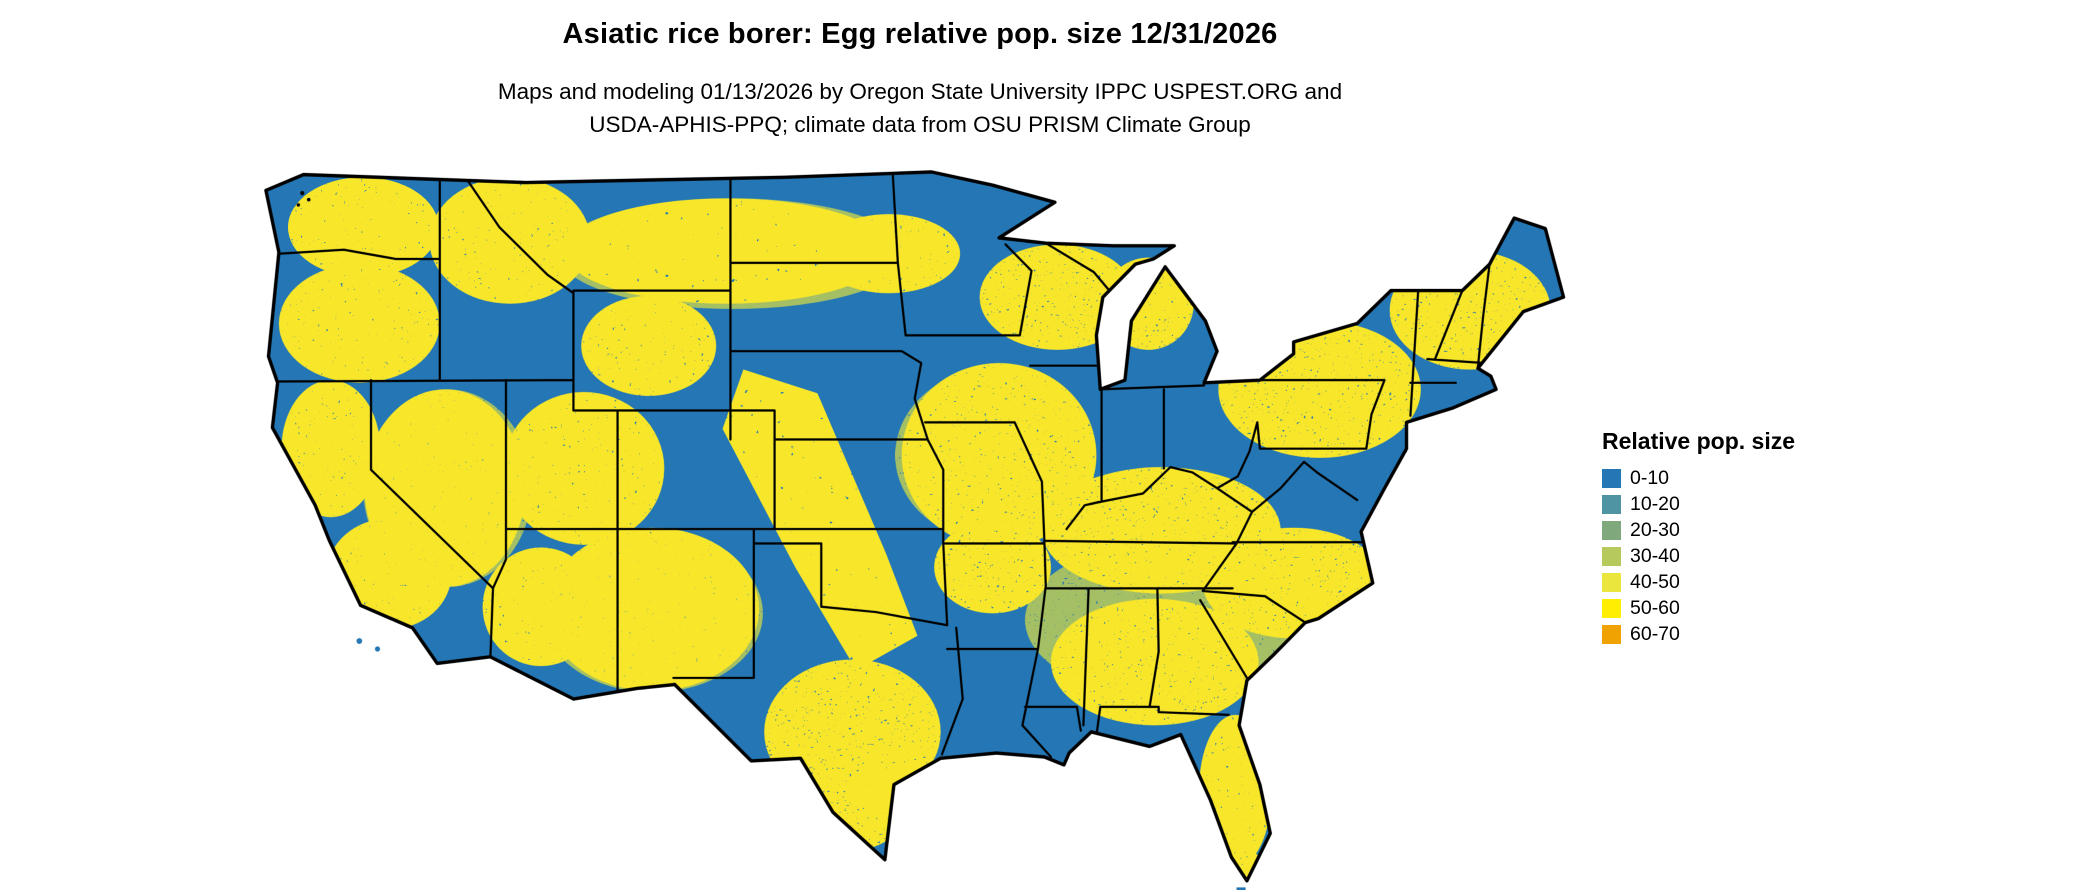 The width and height of the screenshot is (2100, 892). What do you see at coordinates (1655, 503) in the screenshot?
I see `legend-item-label: 10-20` at bounding box center [1655, 503].